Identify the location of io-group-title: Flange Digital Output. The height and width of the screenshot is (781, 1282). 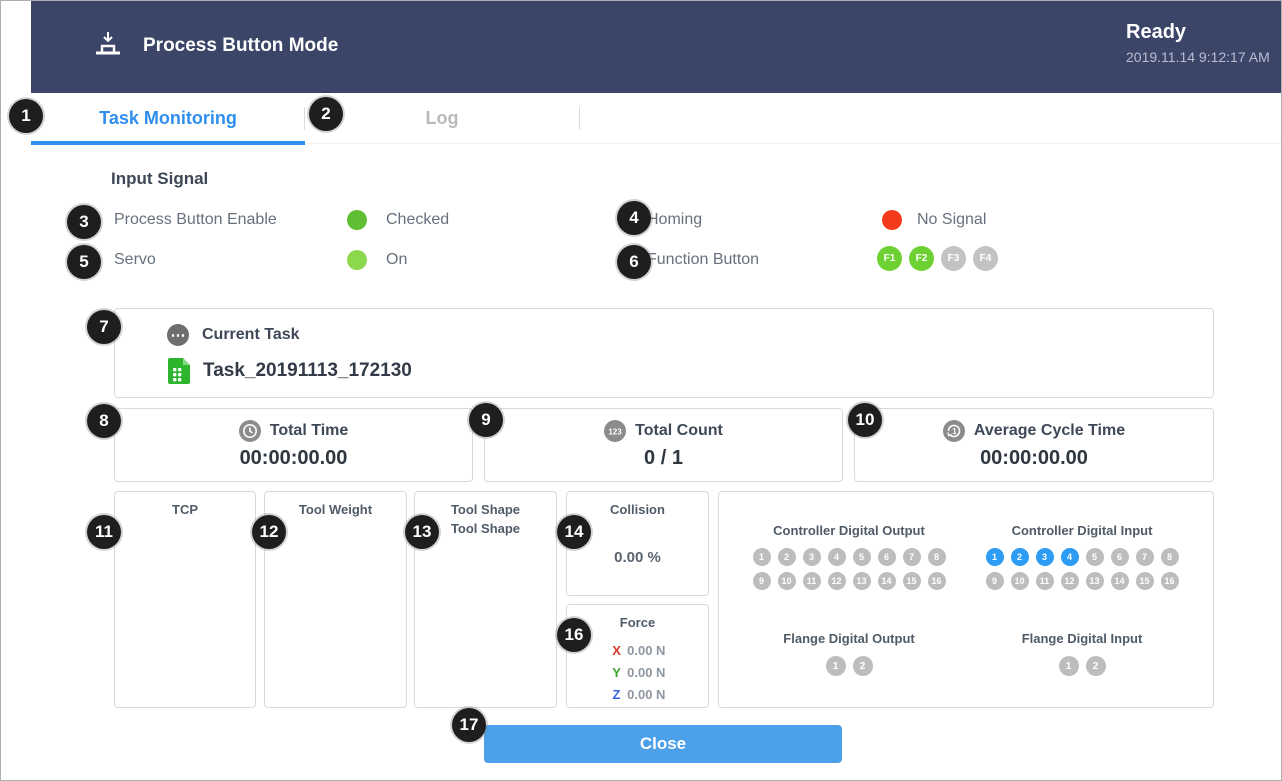
(849, 638).